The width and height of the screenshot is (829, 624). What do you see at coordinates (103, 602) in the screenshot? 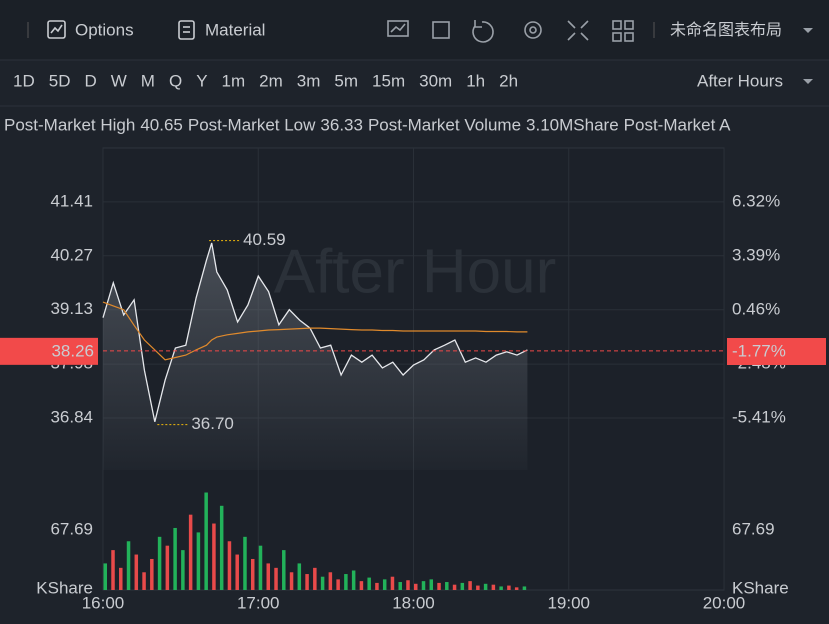
I see `x-tick-label: 16:00` at bounding box center [103, 602].